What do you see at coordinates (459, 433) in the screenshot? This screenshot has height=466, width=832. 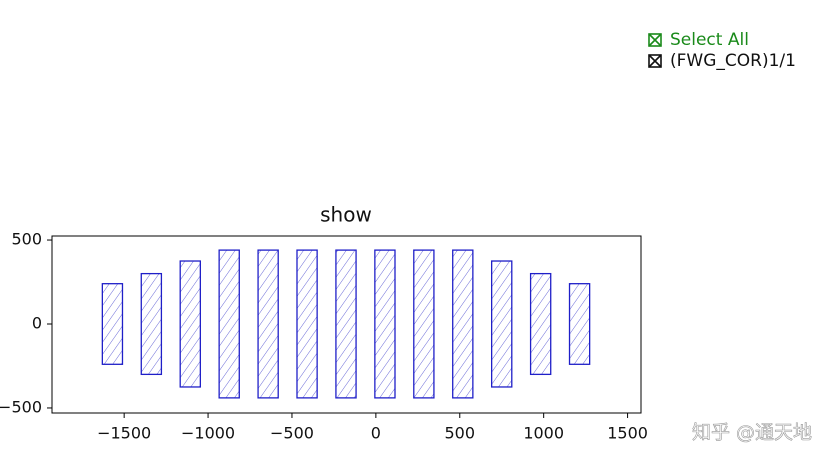 I see `x-tick-label: 500` at bounding box center [459, 433].